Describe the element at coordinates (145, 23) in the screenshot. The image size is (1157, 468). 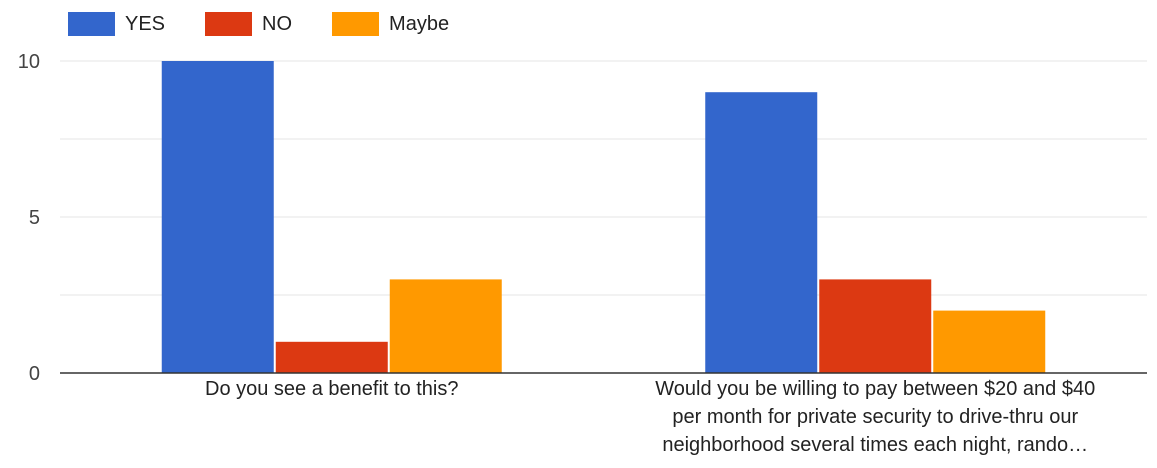
I see `legend-label: YES` at that location.